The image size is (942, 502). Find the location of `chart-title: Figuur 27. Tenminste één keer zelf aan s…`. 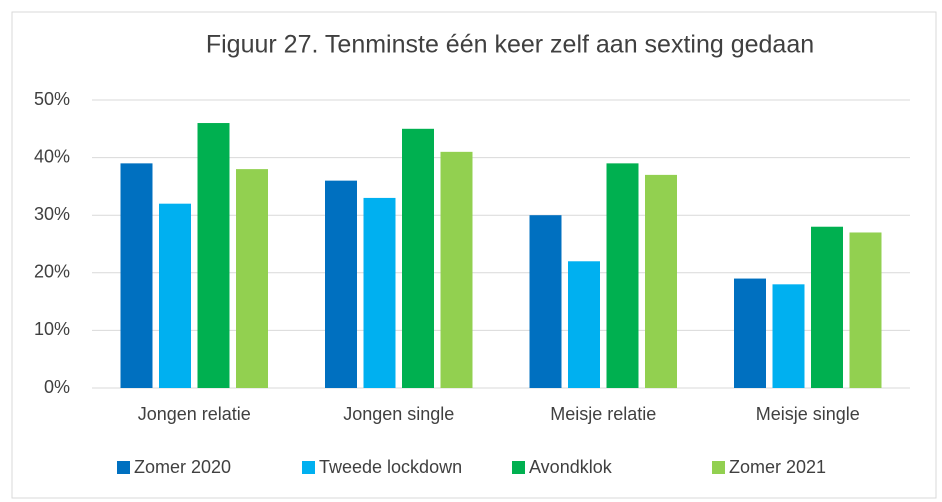

chart-title: Figuur 27. Tenminste één keer zelf aan s… is located at coordinates (510, 45).